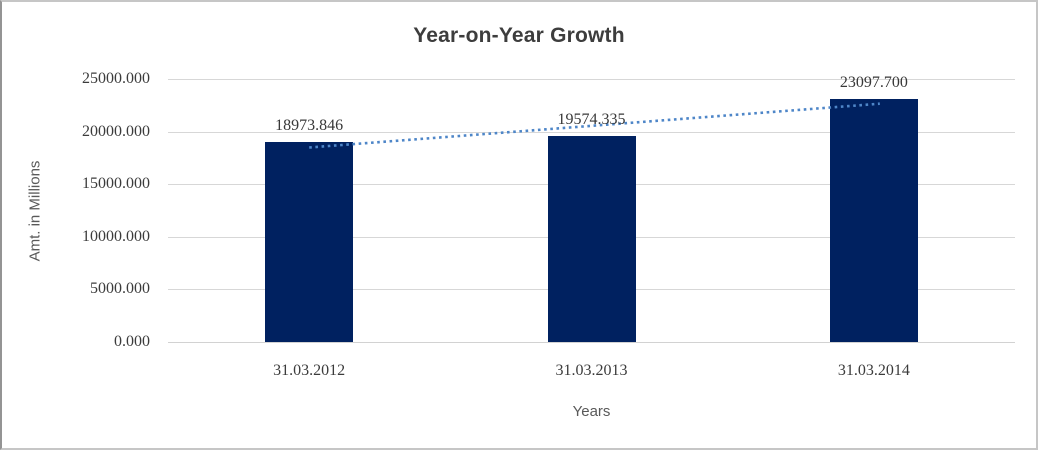  Describe the element at coordinates (873, 83) in the screenshot. I see `bar-value-label: 23097.700` at that location.